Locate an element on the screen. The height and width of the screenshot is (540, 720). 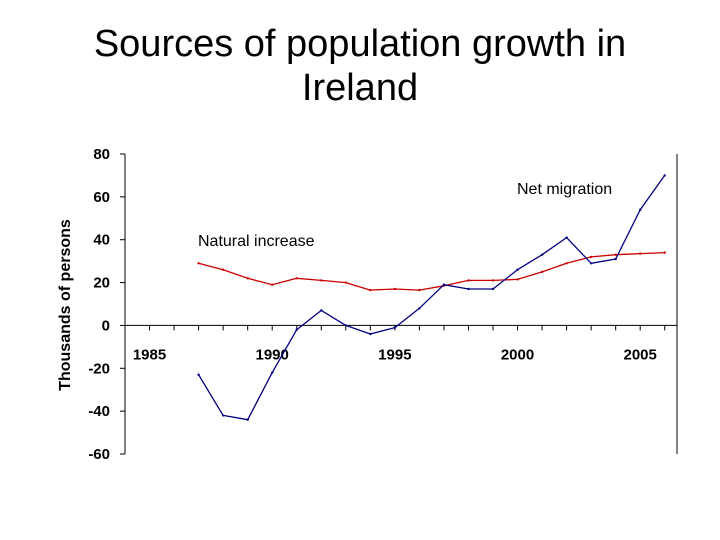
y-tick-label: 0 is located at coordinates (106, 325).